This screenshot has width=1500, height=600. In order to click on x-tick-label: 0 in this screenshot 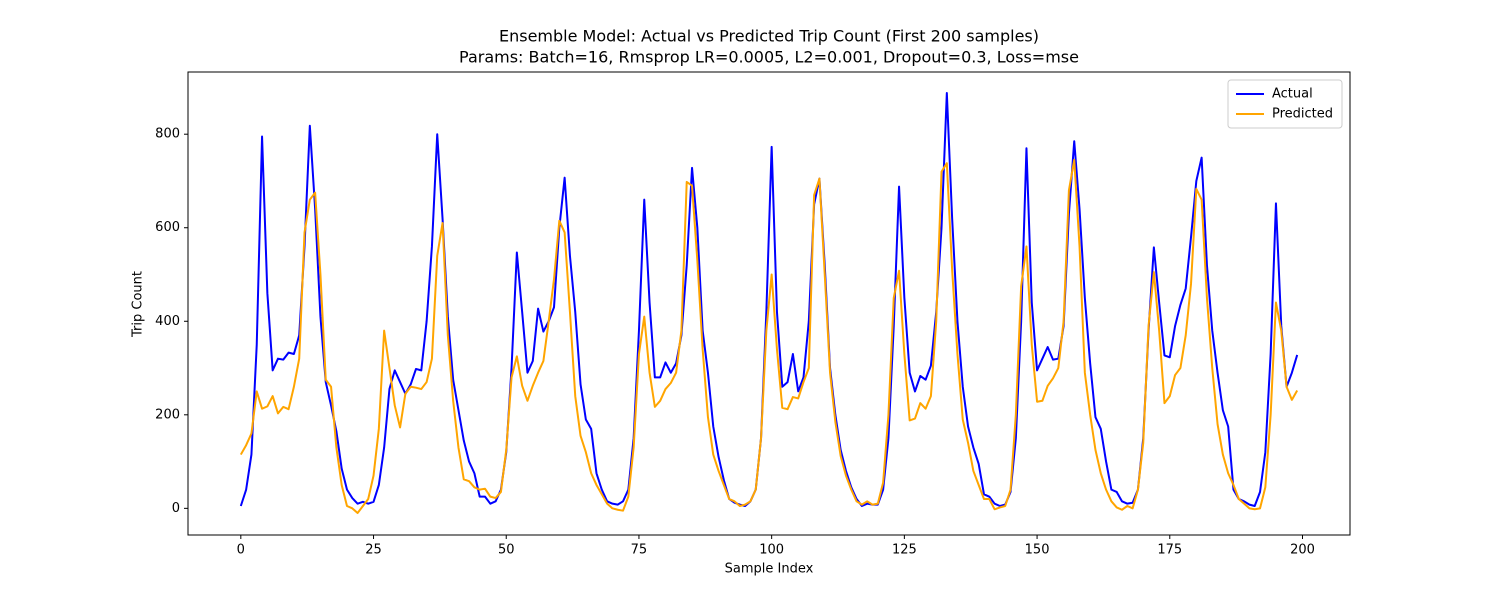, I will do `click(241, 550)`.